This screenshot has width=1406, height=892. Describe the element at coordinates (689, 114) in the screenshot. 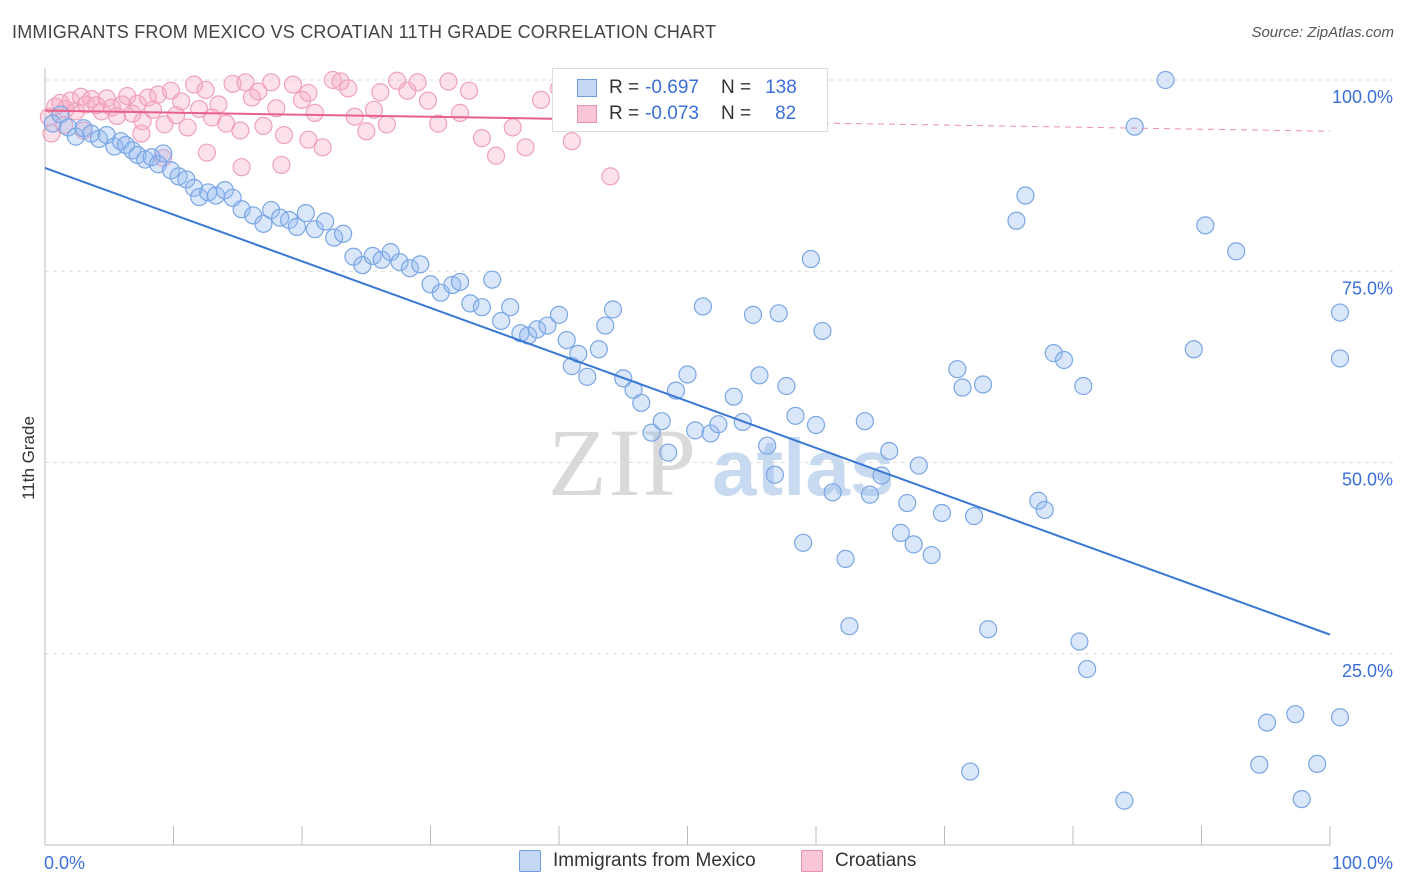

I see `legend-row-croatians: R = -0.073 N = 82` at that location.